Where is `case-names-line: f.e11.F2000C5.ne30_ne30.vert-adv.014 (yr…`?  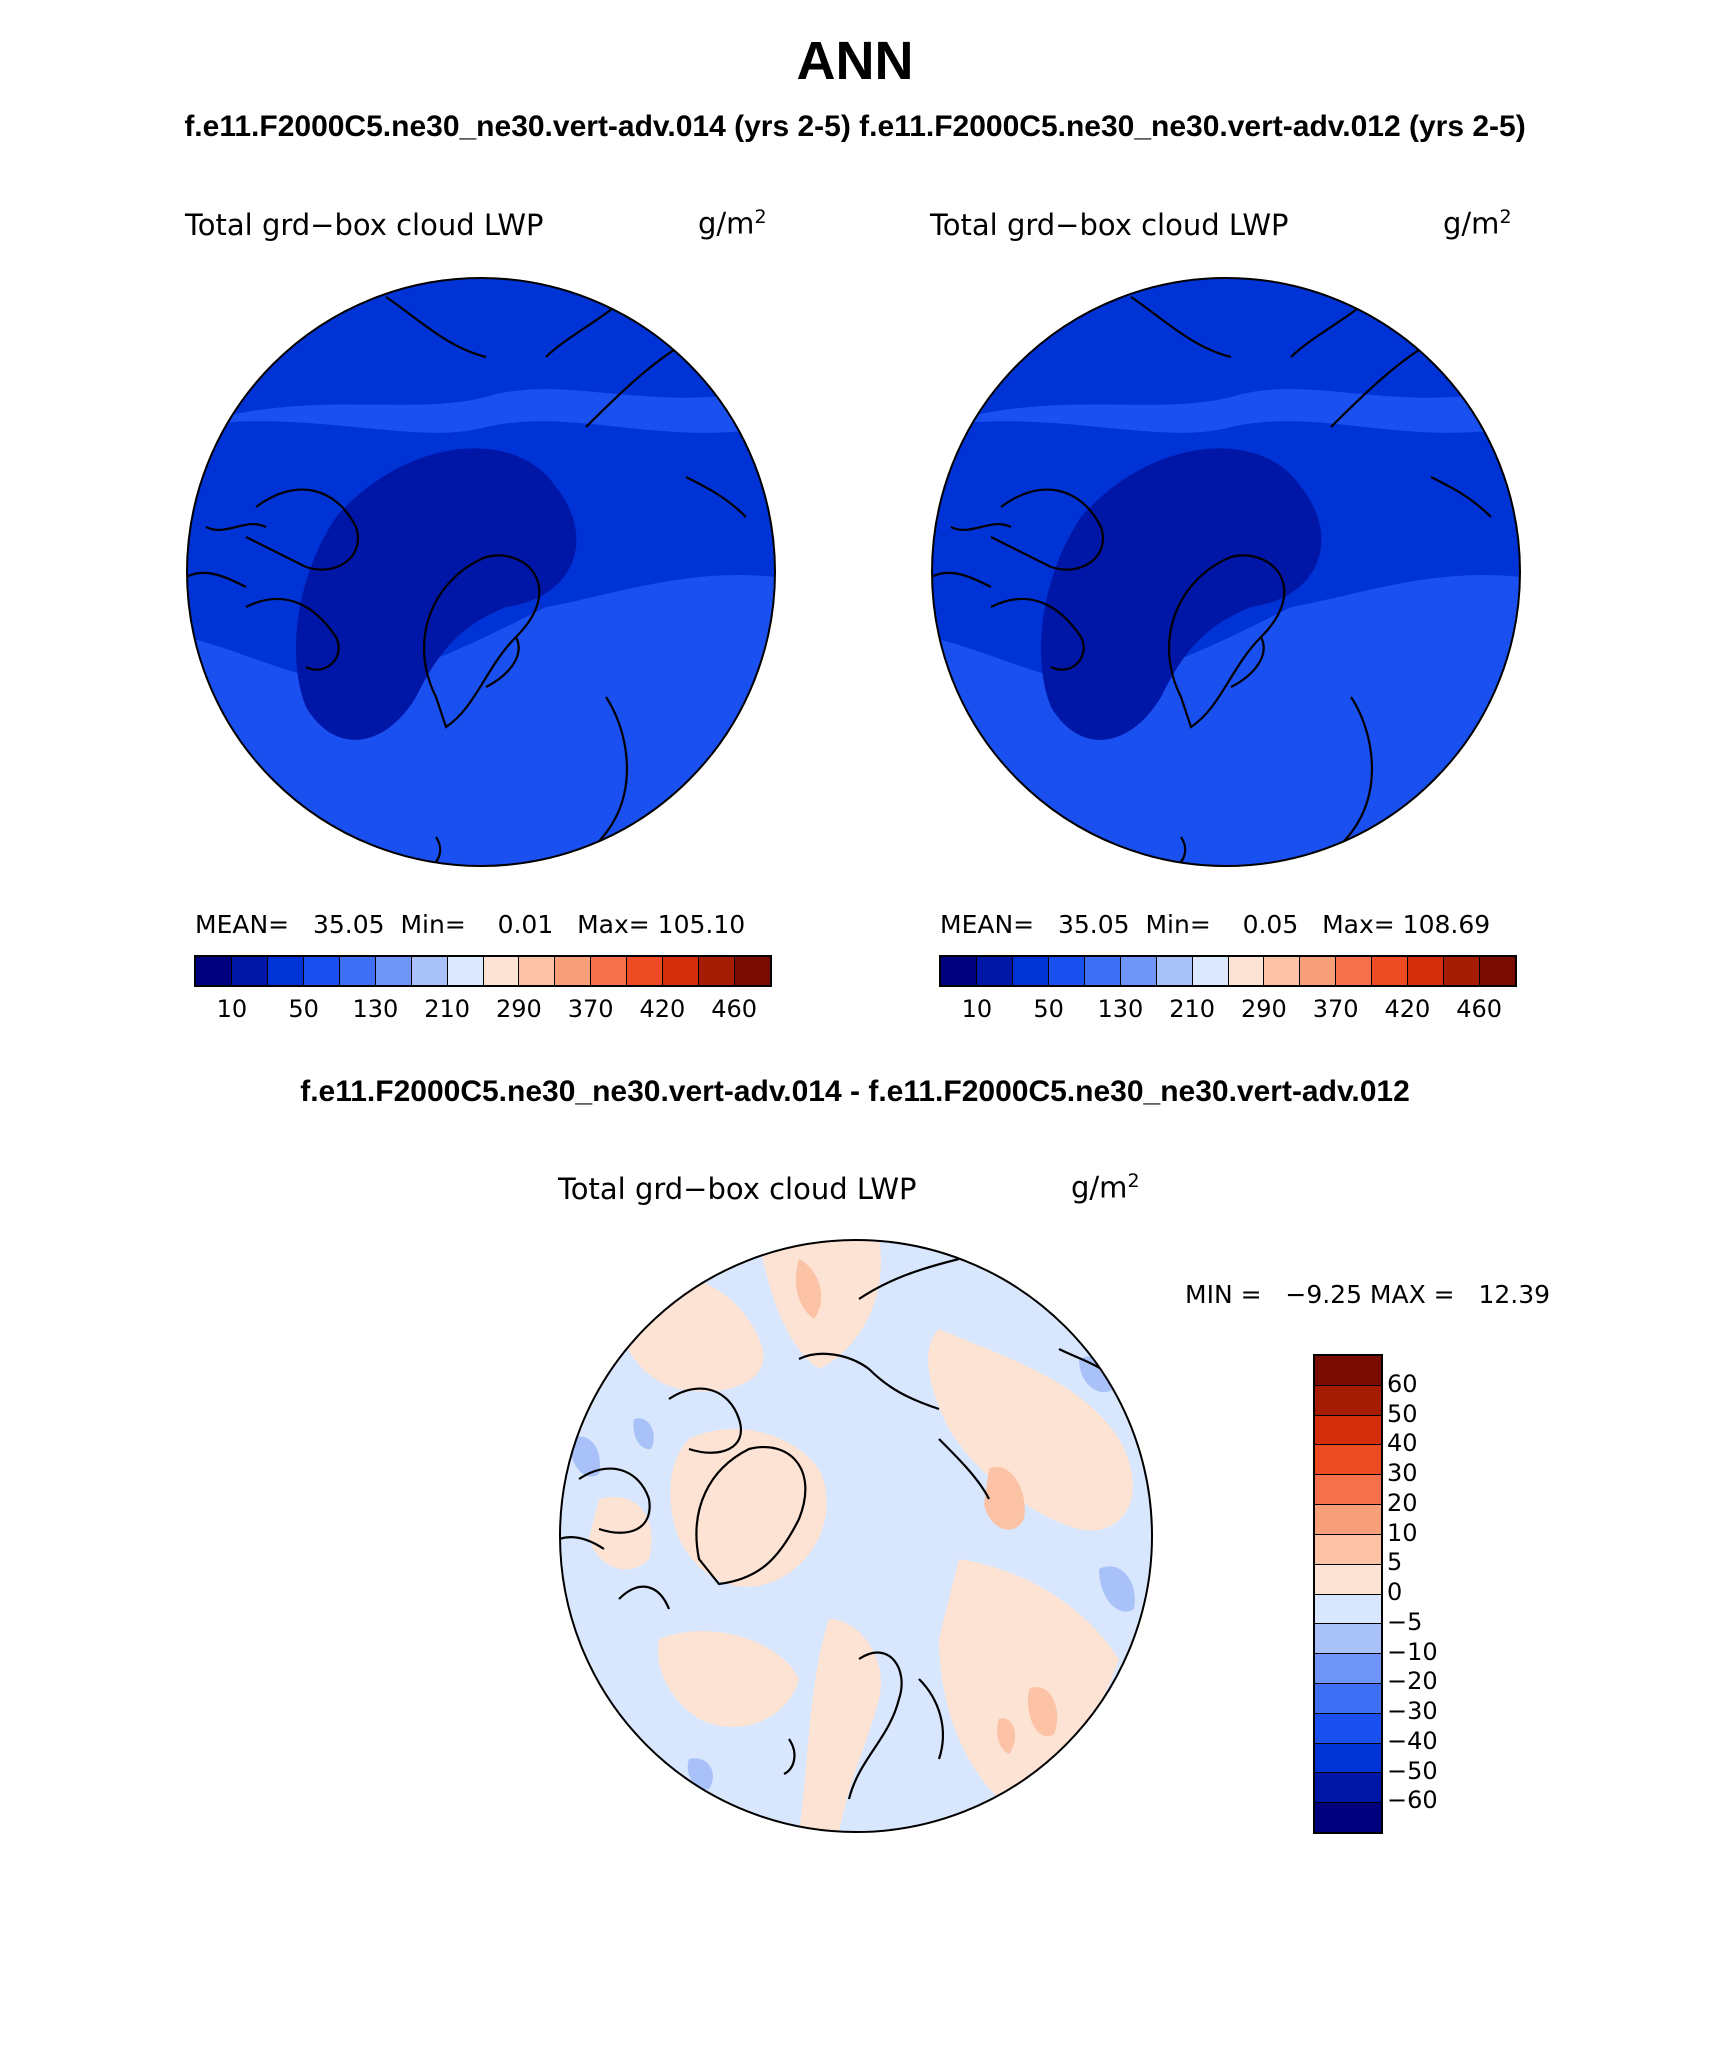 case-names-line: f.e11.F2000C5.ne30_ne30.vert-adv.014 (yr… is located at coordinates (855, 126).